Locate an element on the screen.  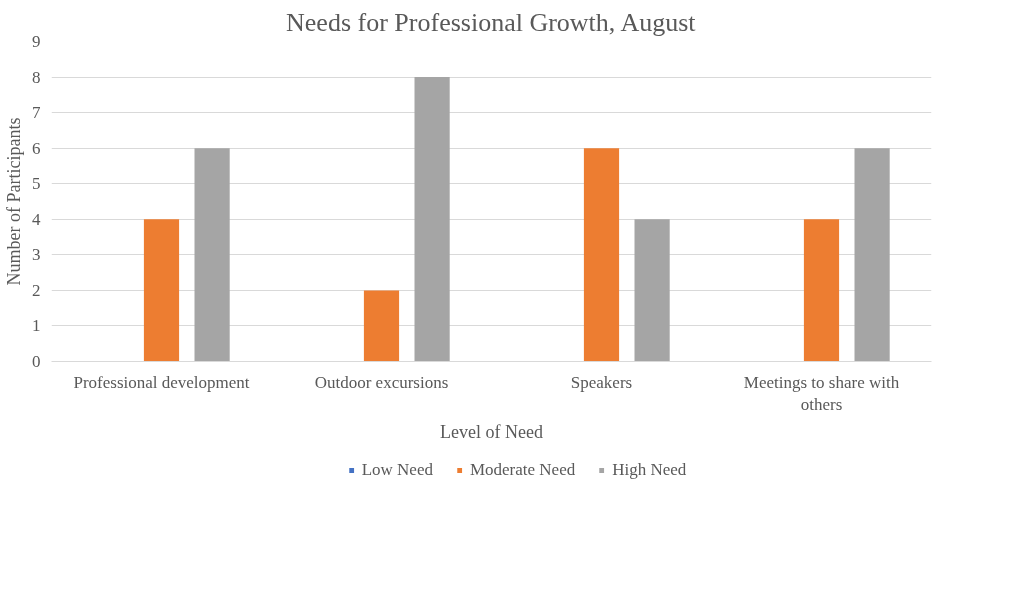
legend-label: High Need is located at coordinates (649, 470).